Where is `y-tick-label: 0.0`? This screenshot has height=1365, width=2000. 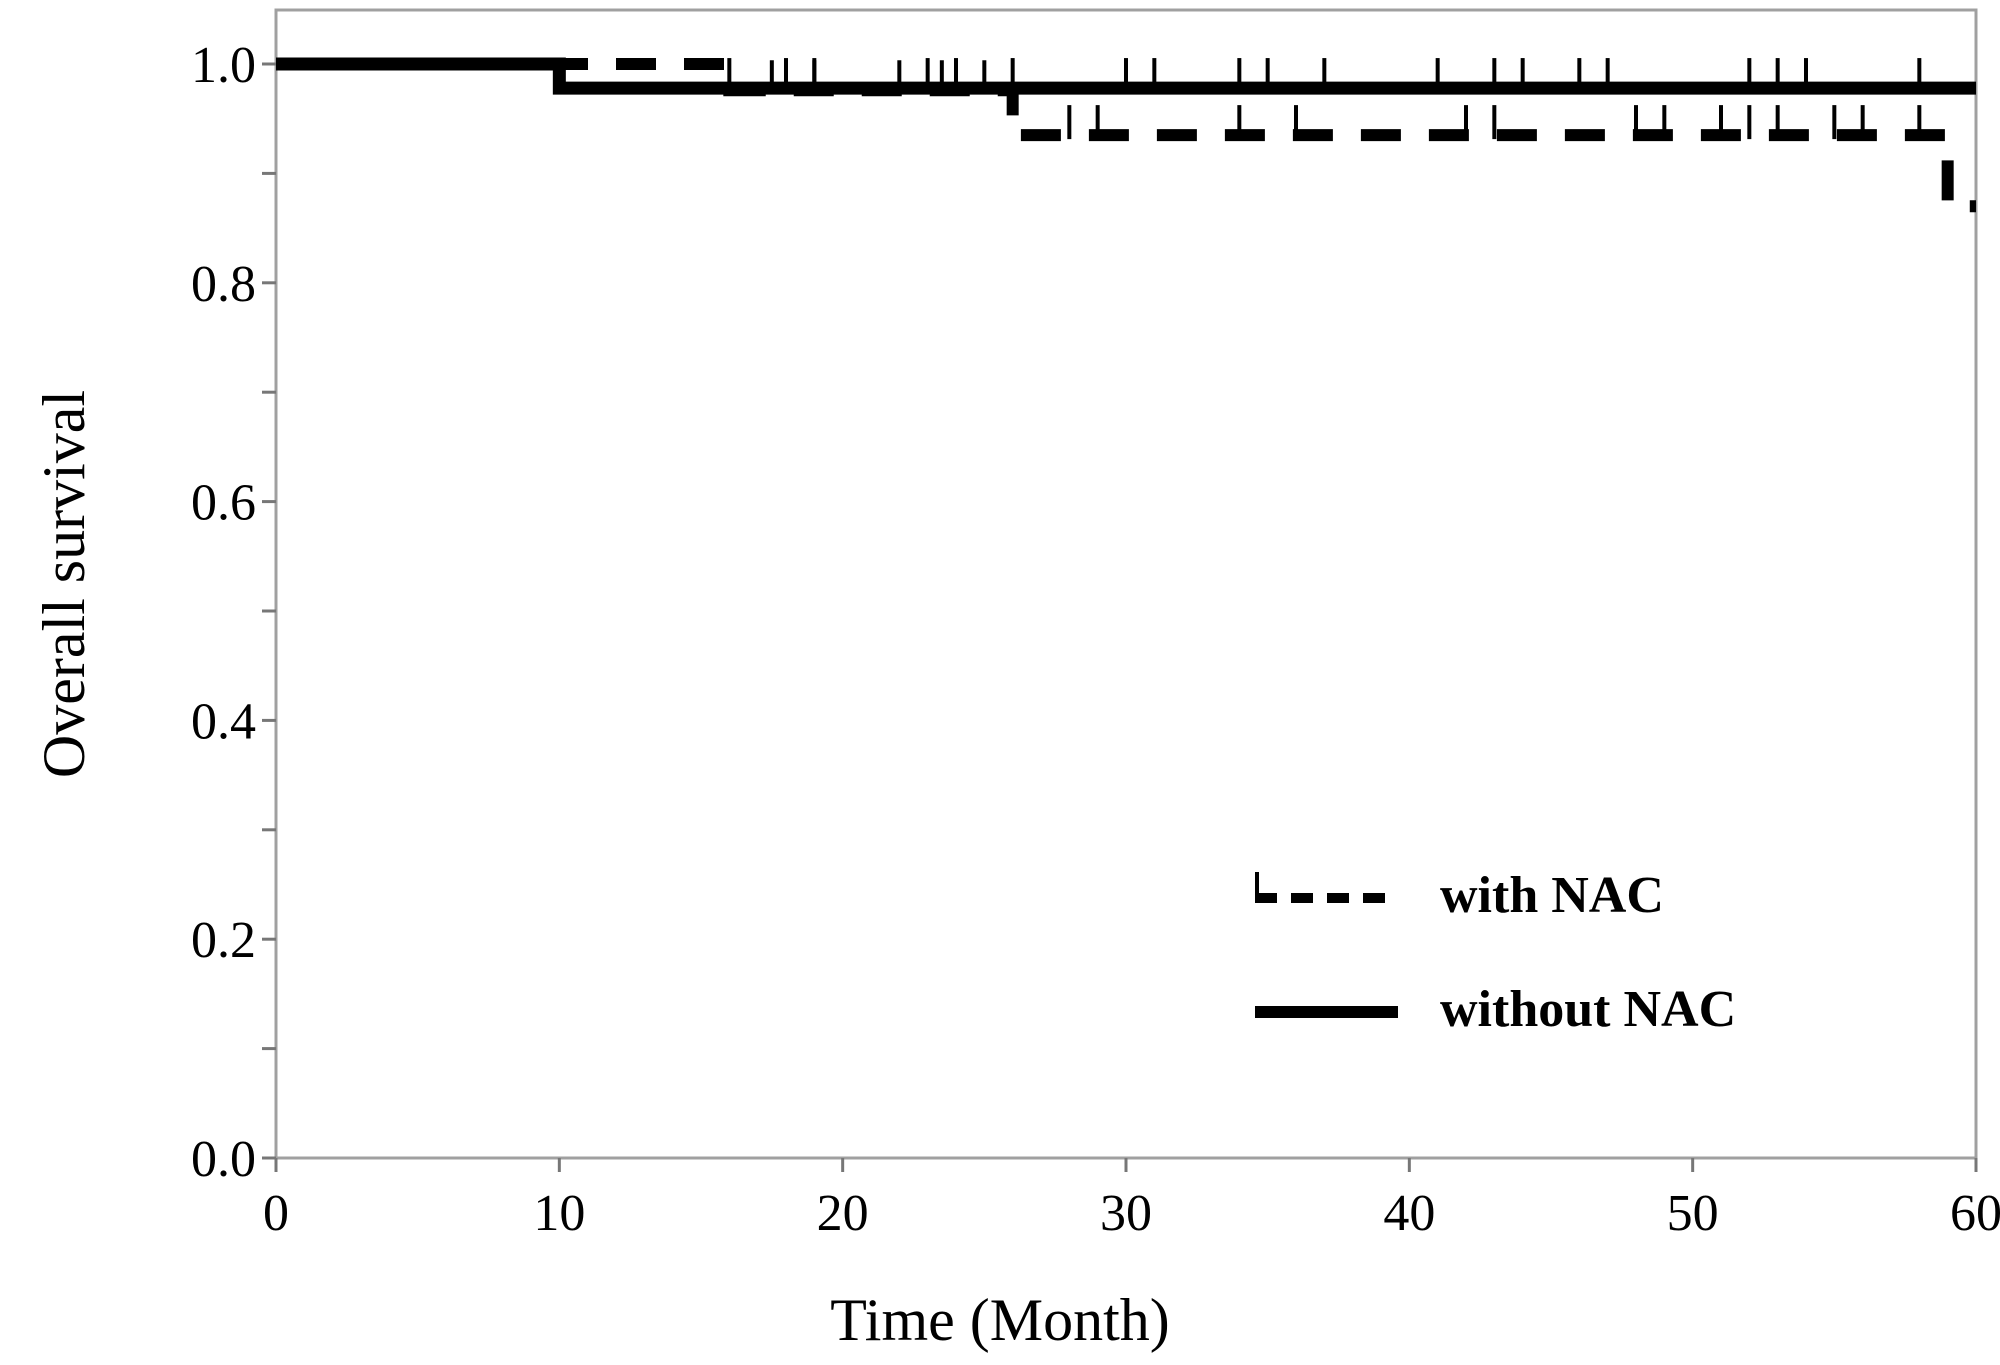
y-tick-label: 0.0 is located at coordinates (223, 1159).